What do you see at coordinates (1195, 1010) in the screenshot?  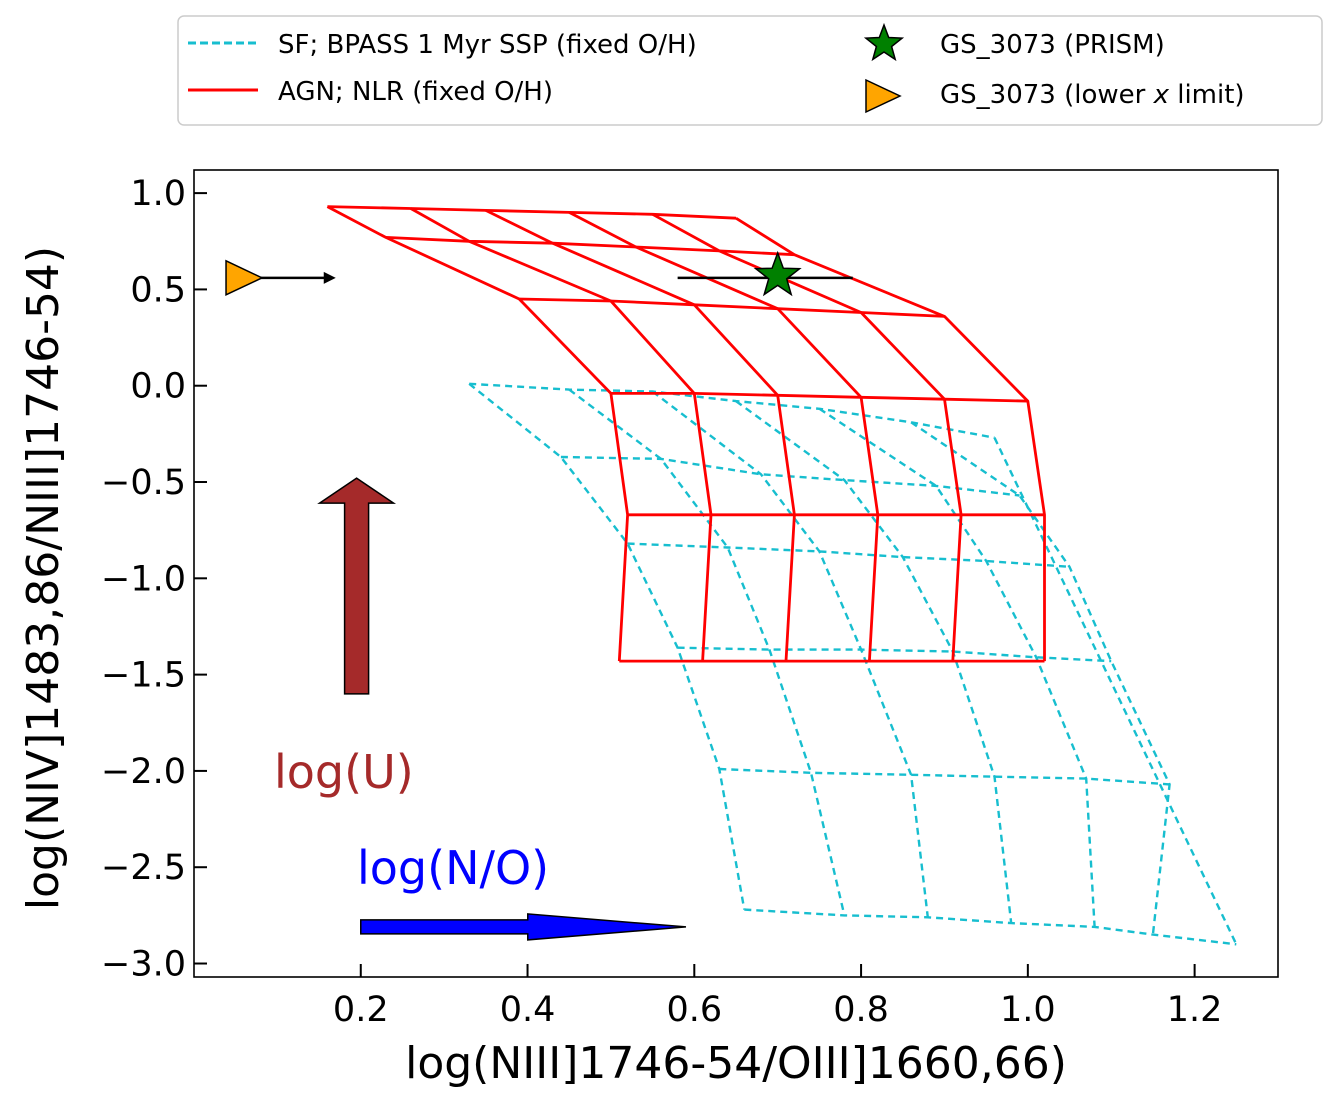 I see `x-tick-label-5: 1.2` at bounding box center [1195, 1010].